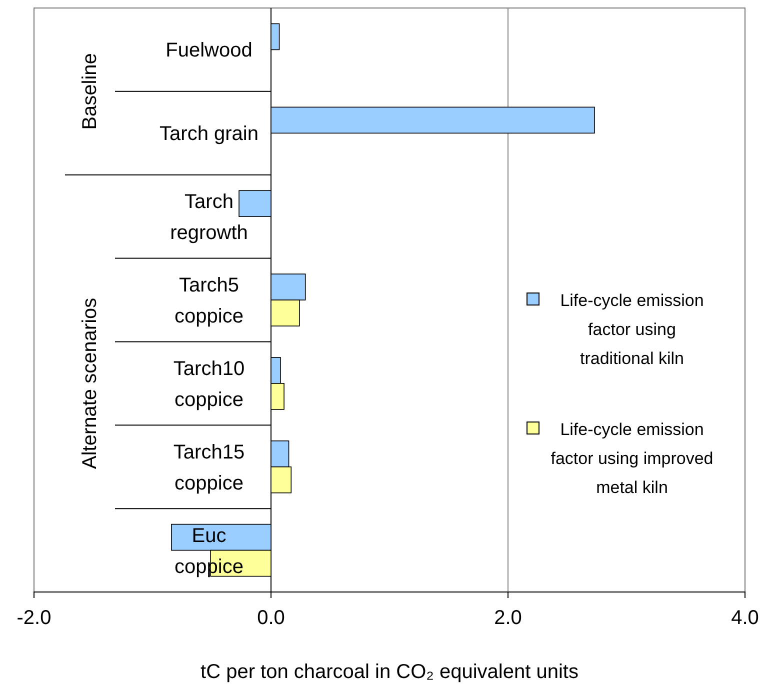  Describe the element at coordinates (90, 384) in the screenshot. I see `annotation: Alternate scenarios` at that location.